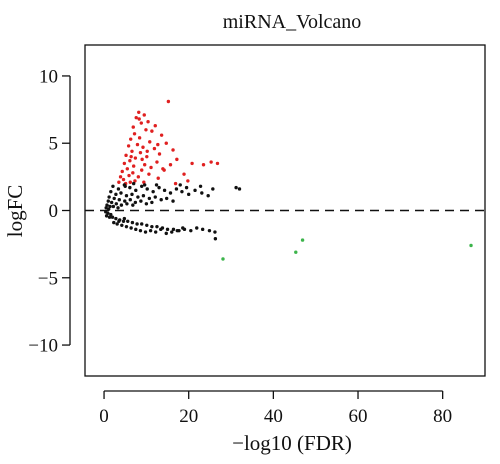 This screenshot has height=464, width=500. What do you see at coordinates (54, 211) in the screenshot?
I see `y-tick-label: 0` at bounding box center [54, 211].